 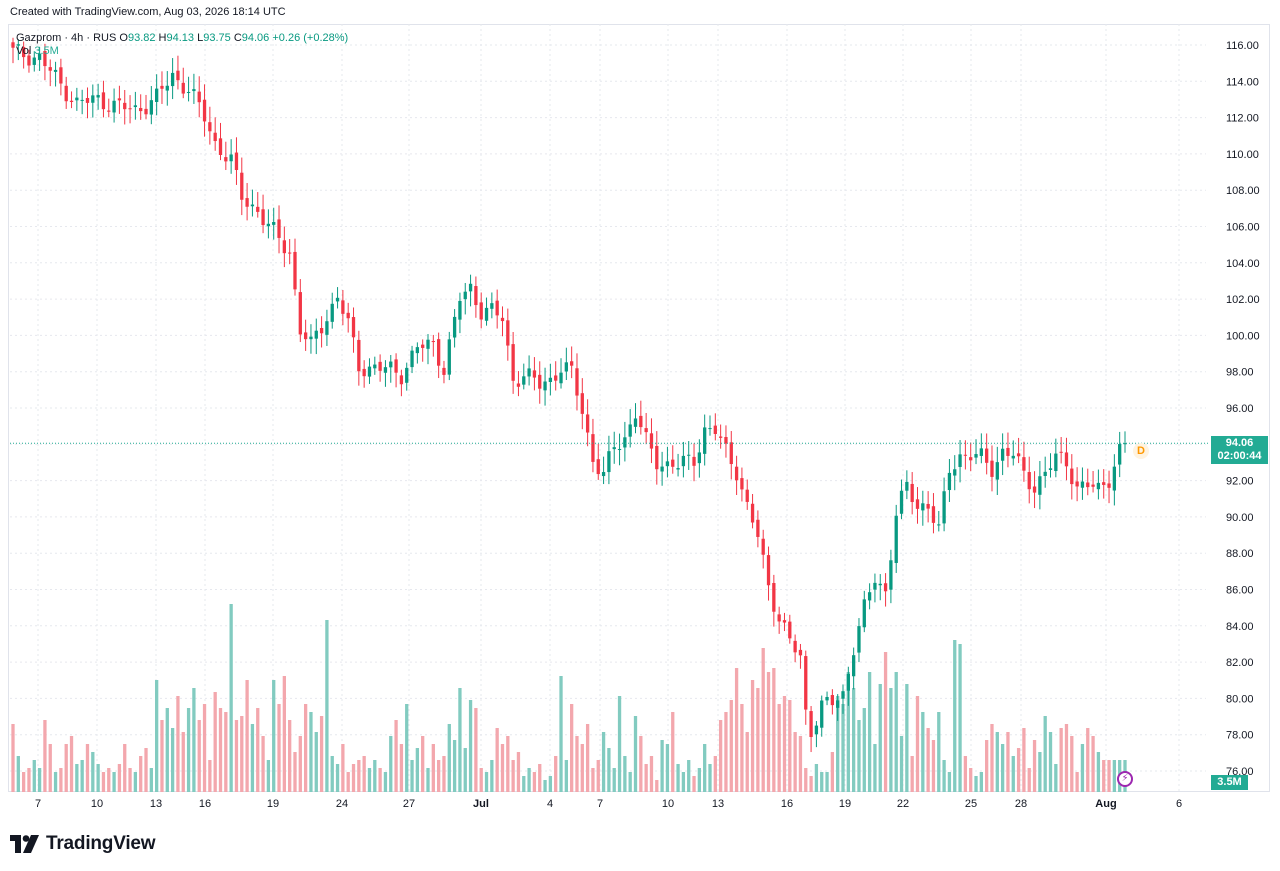 What do you see at coordinates (77, 38) in the screenshot?
I see `interval-label: 4h` at bounding box center [77, 38].